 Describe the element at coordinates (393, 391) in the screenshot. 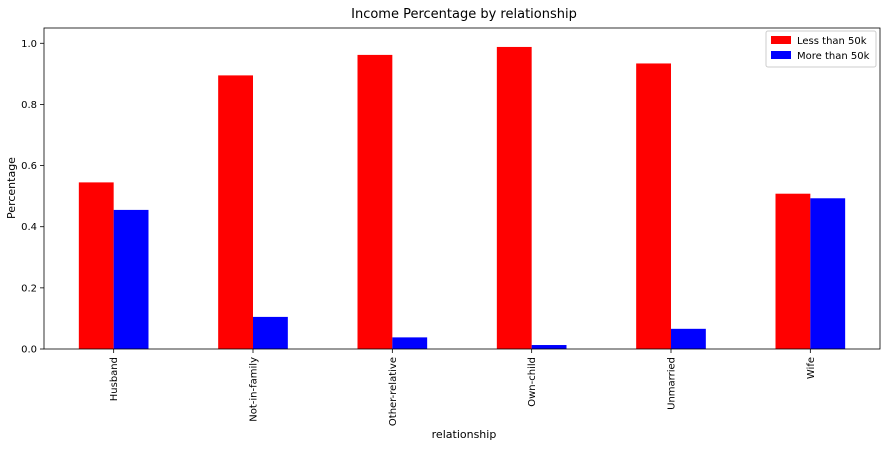

I see `x-tick-label: Other-relative` at that location.